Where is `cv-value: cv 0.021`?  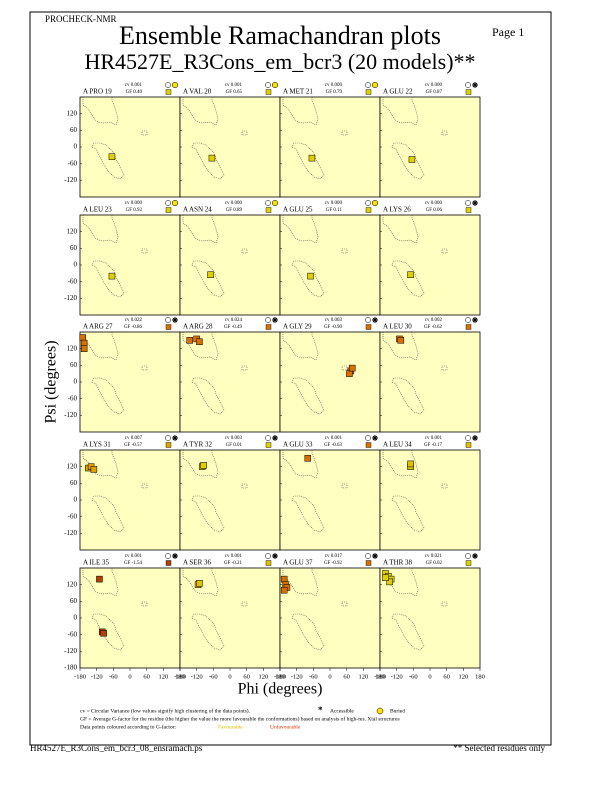
cv-value: cv 0.021 is located at coordinates (434, 556).